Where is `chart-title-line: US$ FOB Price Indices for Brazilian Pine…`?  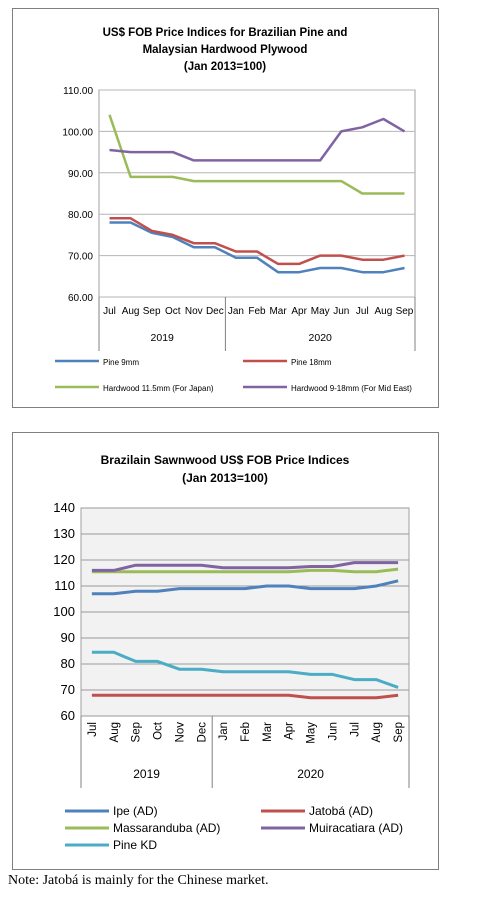
chart-title-line: US$ FOB Price Indices for Brazilian Pine… is located at coordinates (225, 33).